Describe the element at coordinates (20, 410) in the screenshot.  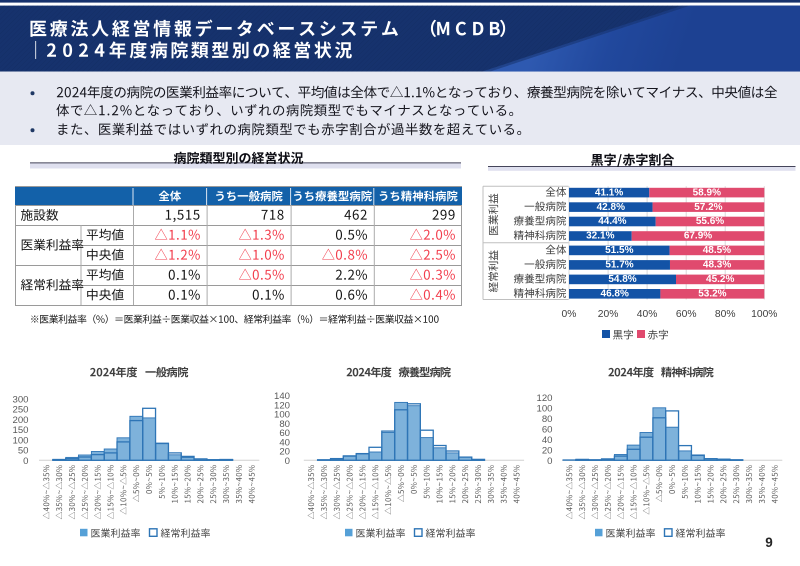
I see `svg-text: 250` at that location.